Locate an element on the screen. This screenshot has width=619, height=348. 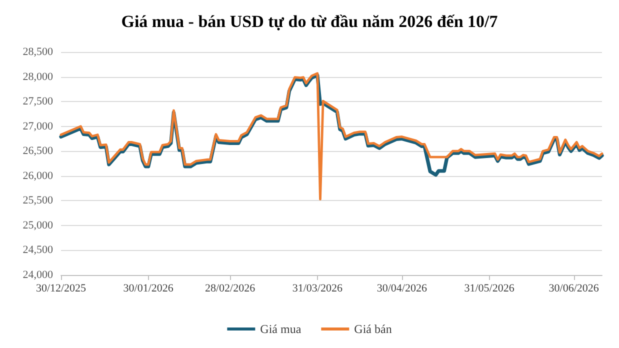
x-tick-label: 31/05/2026 is located at coordinates (489, 288).